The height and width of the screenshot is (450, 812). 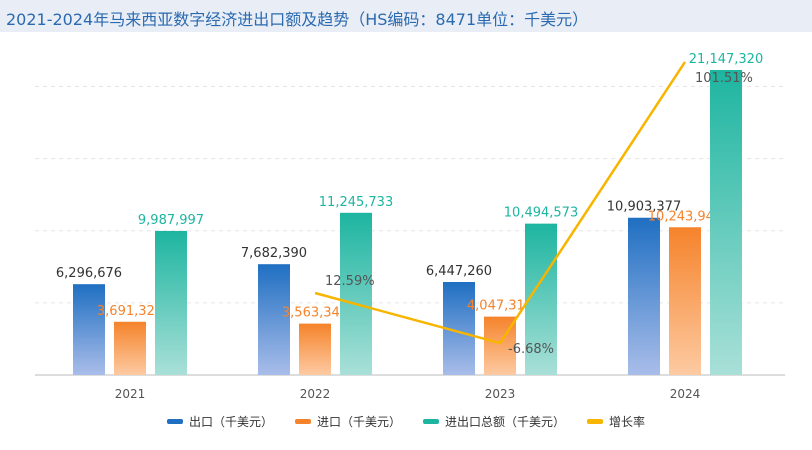 I want to click on data-label: 10,243,943, so click(x=685, y=216).